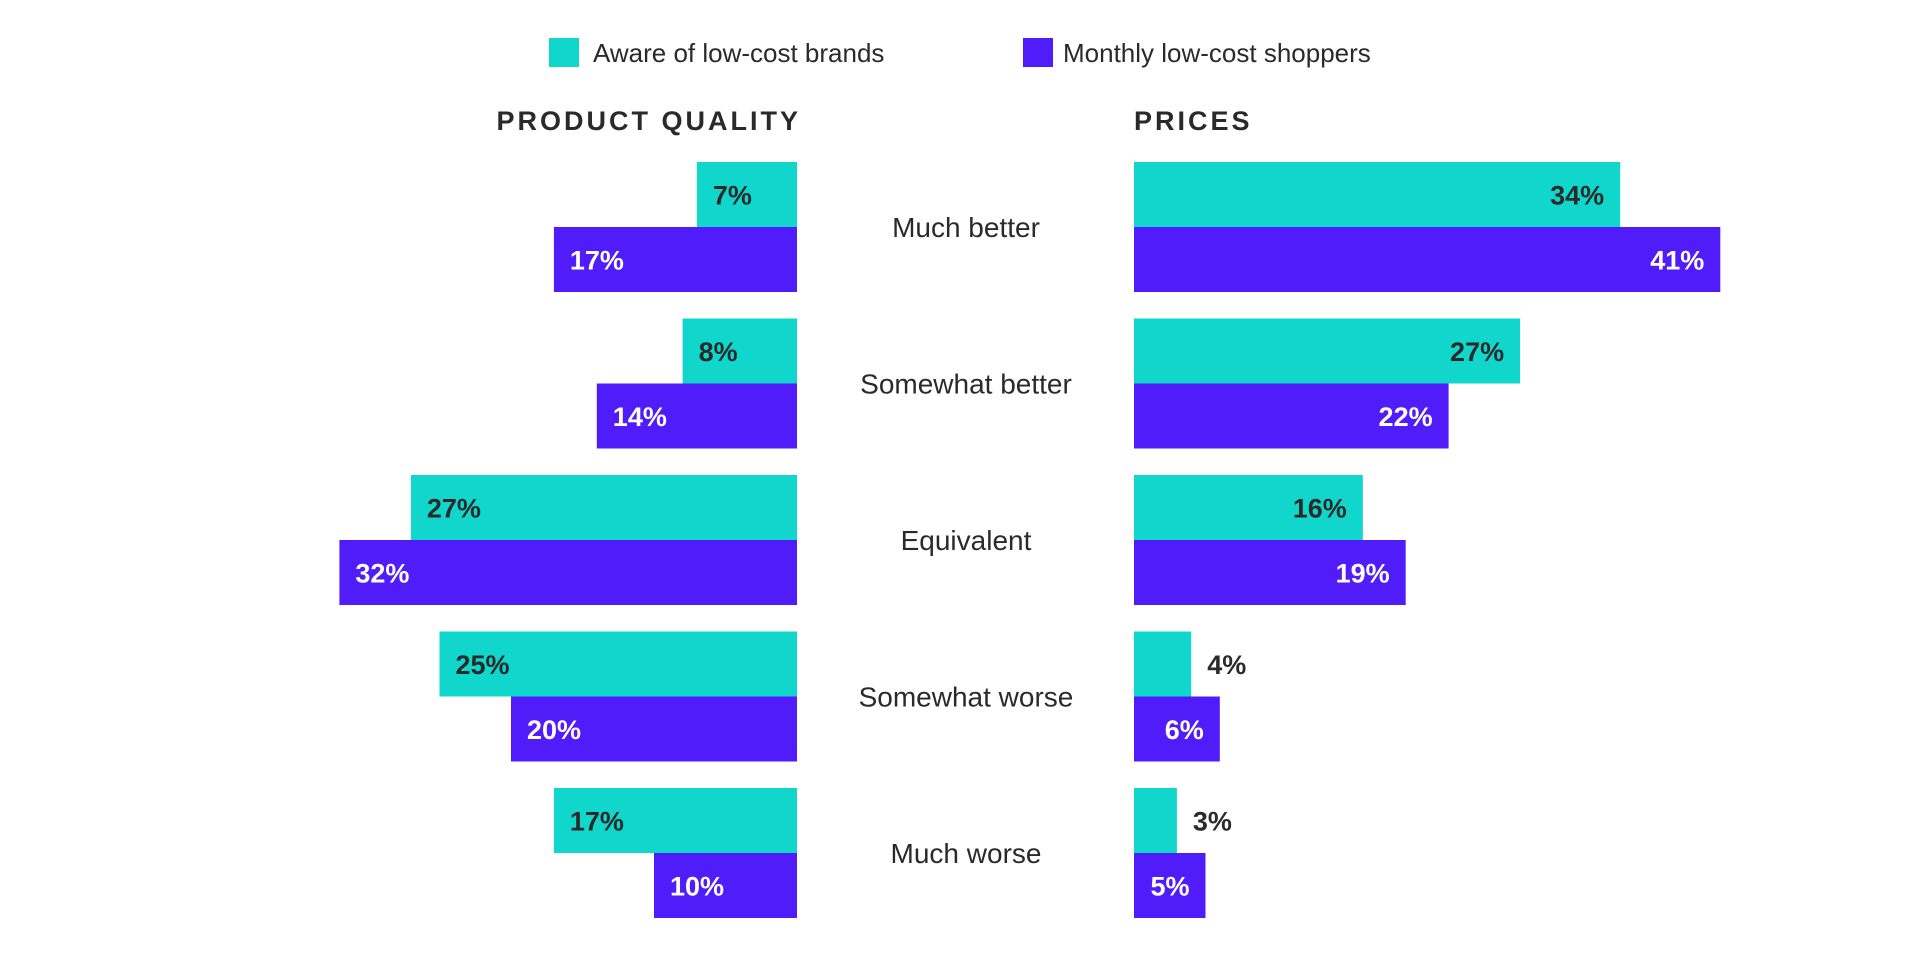  I want to click on bar-prices-monthly-somewhat-worse, so click(1177, 729).